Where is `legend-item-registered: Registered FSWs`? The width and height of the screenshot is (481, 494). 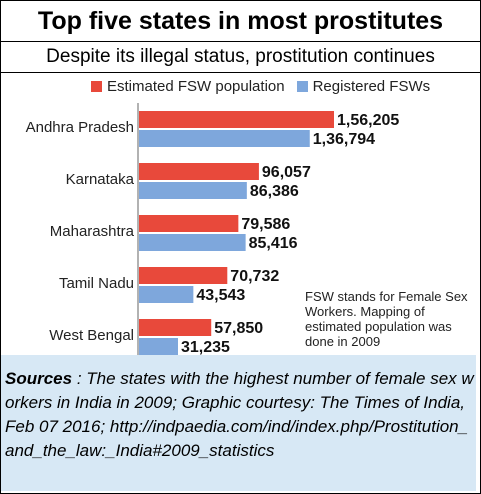
legend-item-registered: Registered FSWs is located at coordinates (363, 86).